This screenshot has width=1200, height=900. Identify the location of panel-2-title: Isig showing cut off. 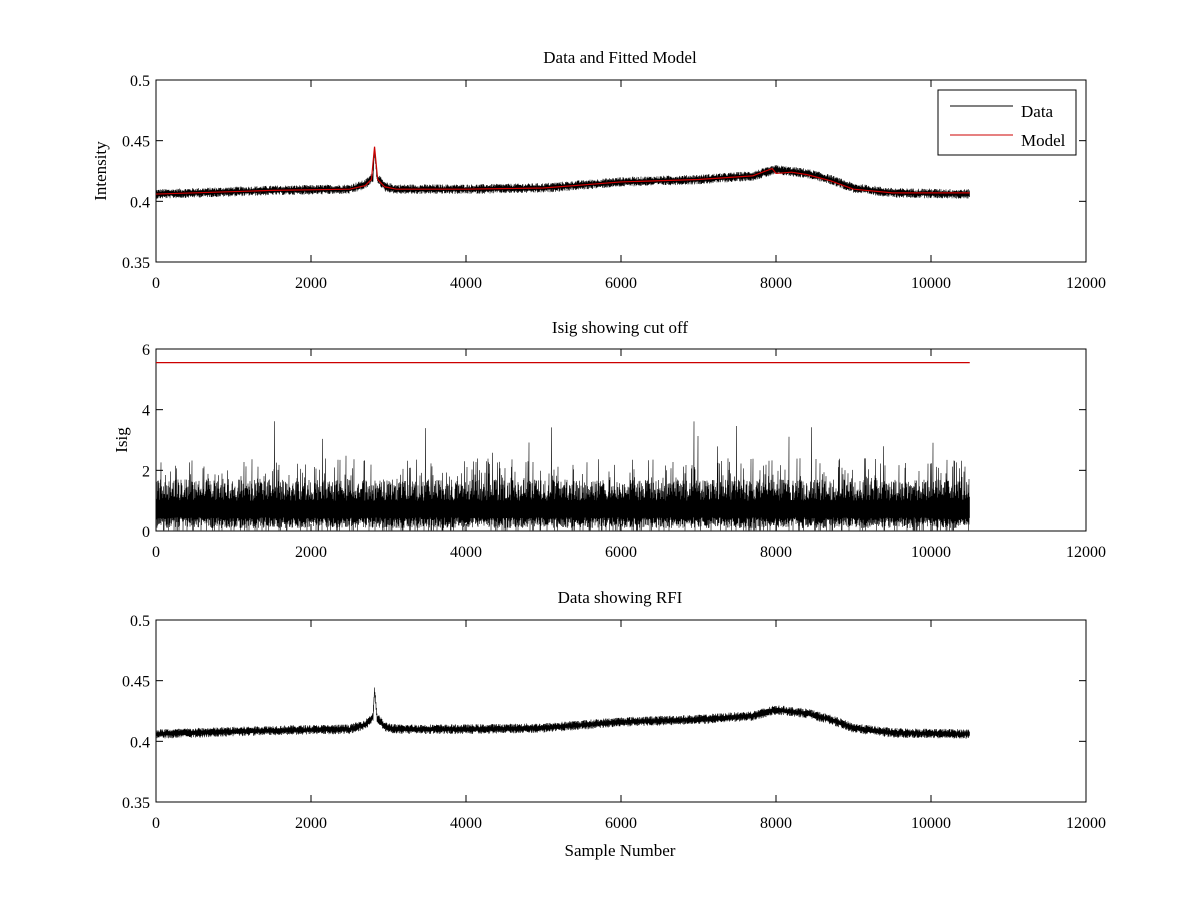
(620, 327).